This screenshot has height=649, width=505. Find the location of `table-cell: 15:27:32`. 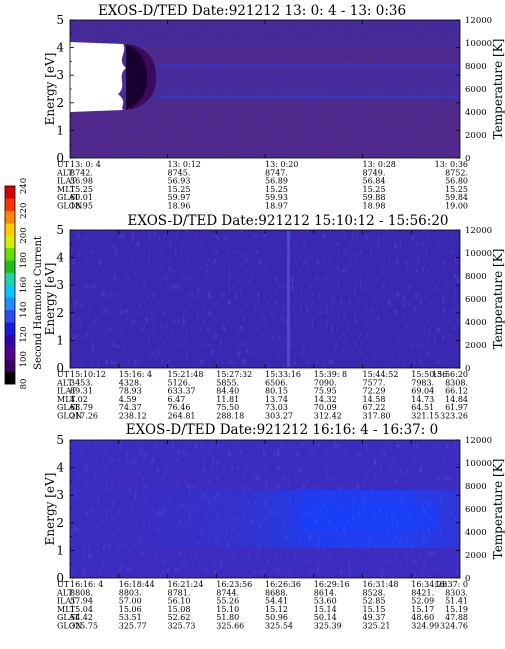

table-cell: 15:27:32 is located at coordinates (234, 374).